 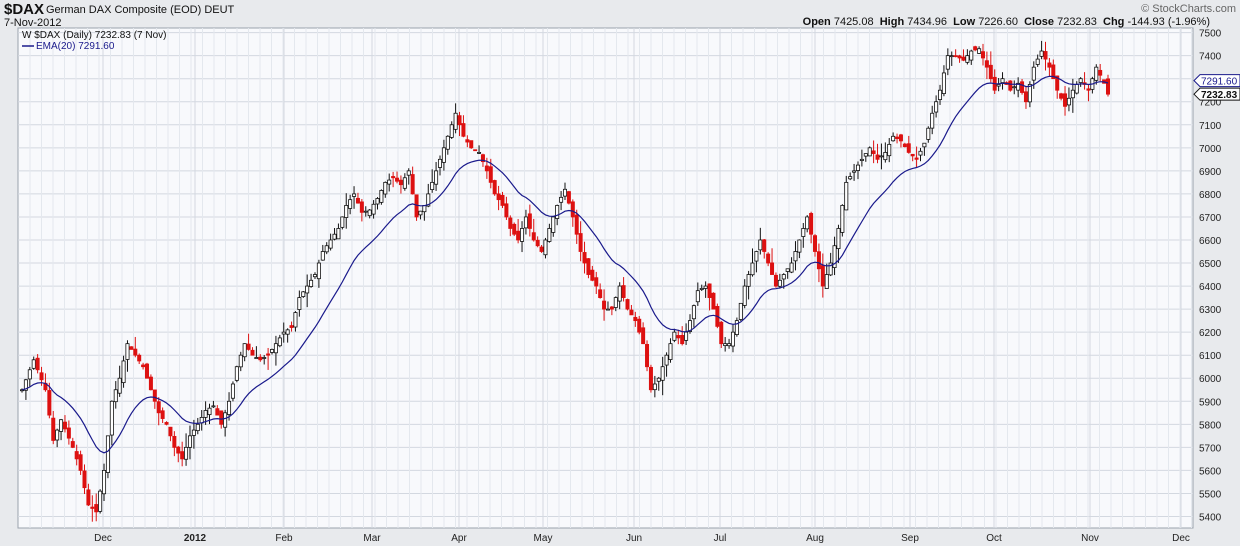 I want to click on x-tick-label: Sep, so click(x=910, y=538).